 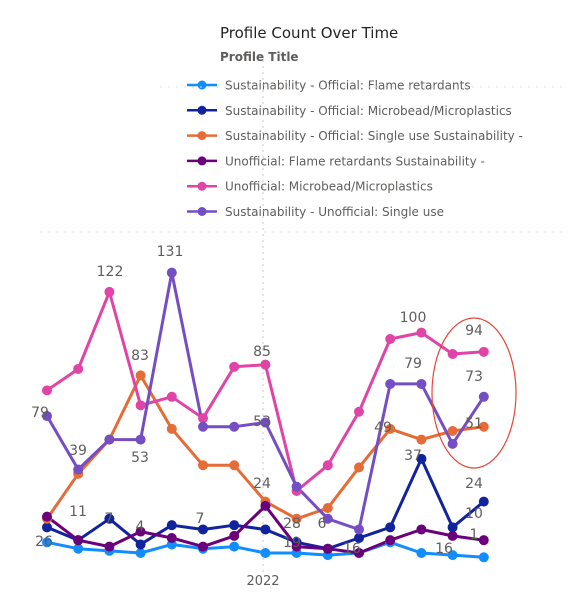 I want to click on highlight-ellipse, so click(x=474, y=393).